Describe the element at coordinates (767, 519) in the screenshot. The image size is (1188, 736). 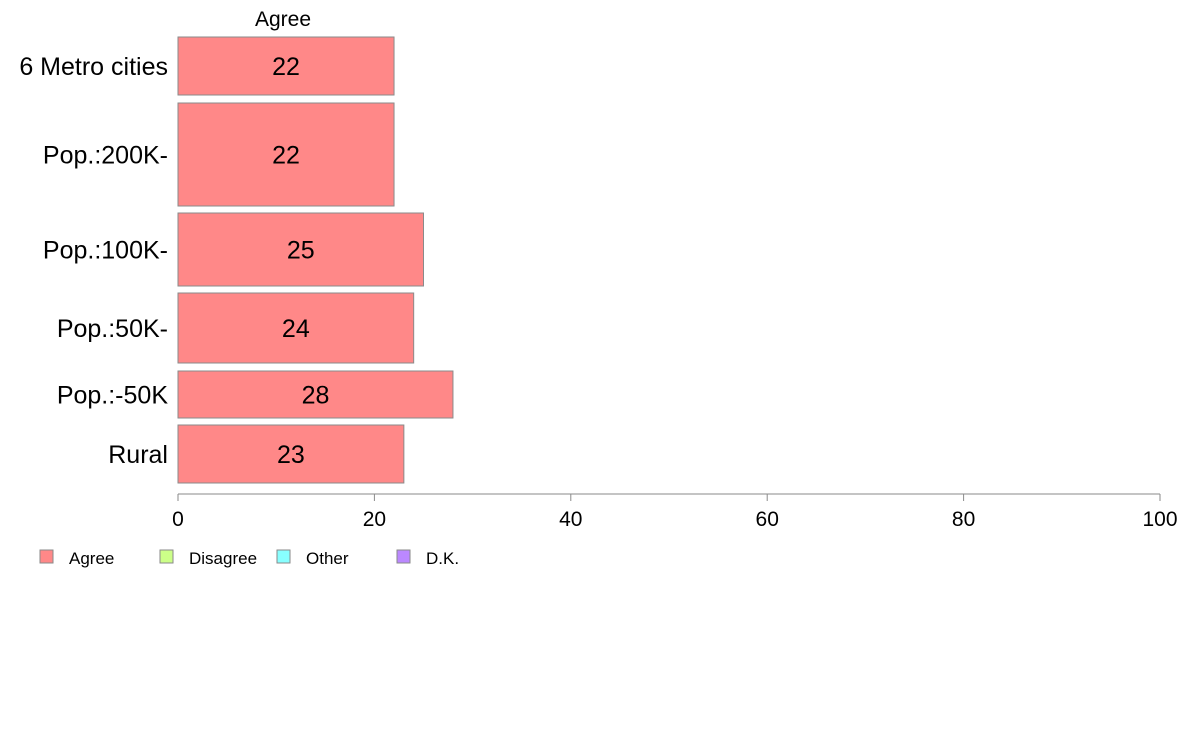
I see `x-tick-label: 60` at that location.